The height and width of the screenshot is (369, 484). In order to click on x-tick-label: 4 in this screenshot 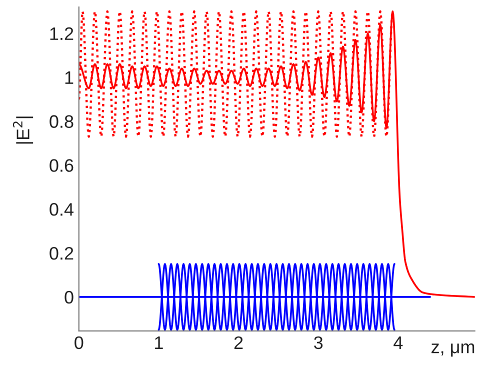, I will do `click(398, 342)`.